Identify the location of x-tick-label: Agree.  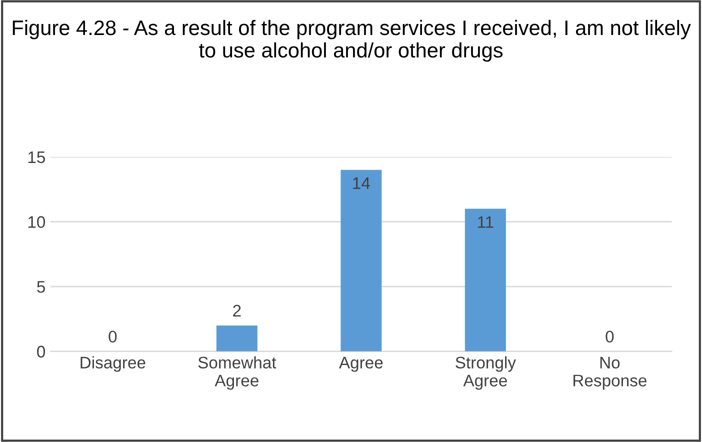
(360, 364).